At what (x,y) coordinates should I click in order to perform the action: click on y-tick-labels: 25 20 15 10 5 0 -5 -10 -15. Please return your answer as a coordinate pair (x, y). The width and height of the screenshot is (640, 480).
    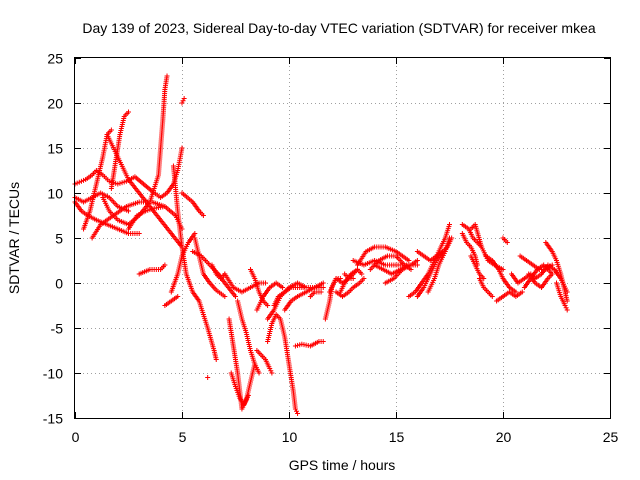
    Looking at the image, I should click on (53, 239).